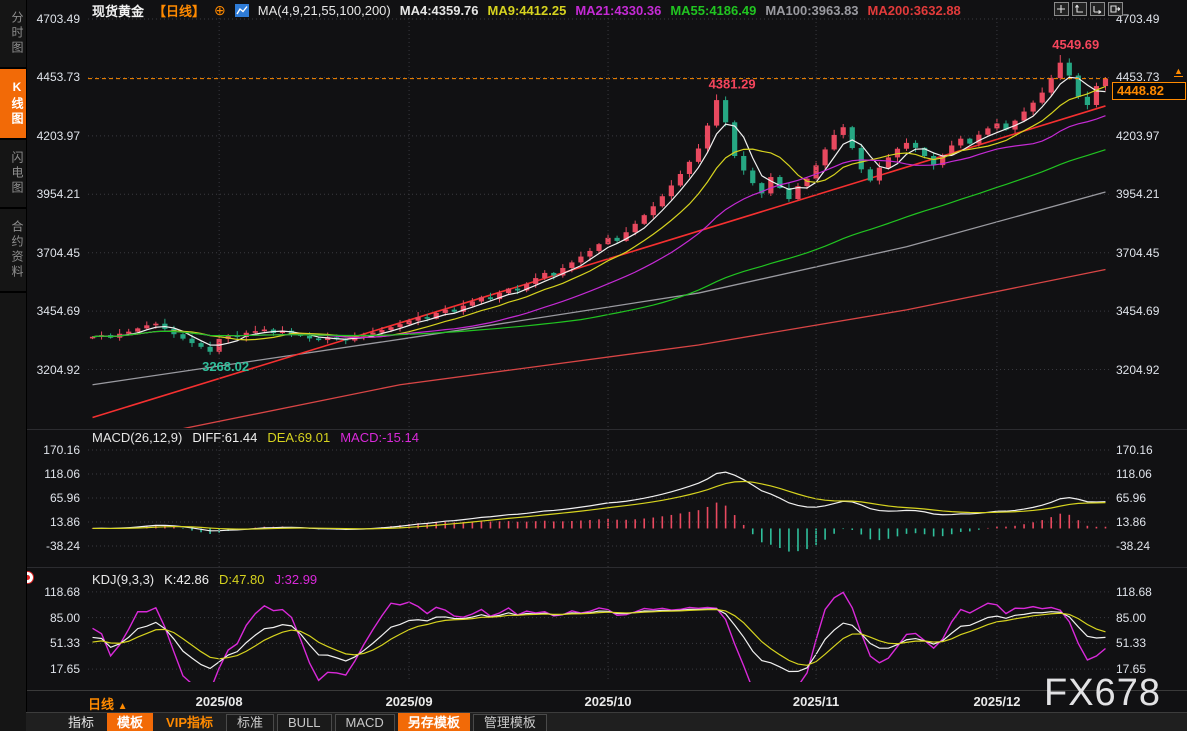 Image resolution: width=1187 pixels, height=731 pixels. Describe the element at coordinates (101, 704) in the screenshot. I see `timeframe-text: 日线` at that location.